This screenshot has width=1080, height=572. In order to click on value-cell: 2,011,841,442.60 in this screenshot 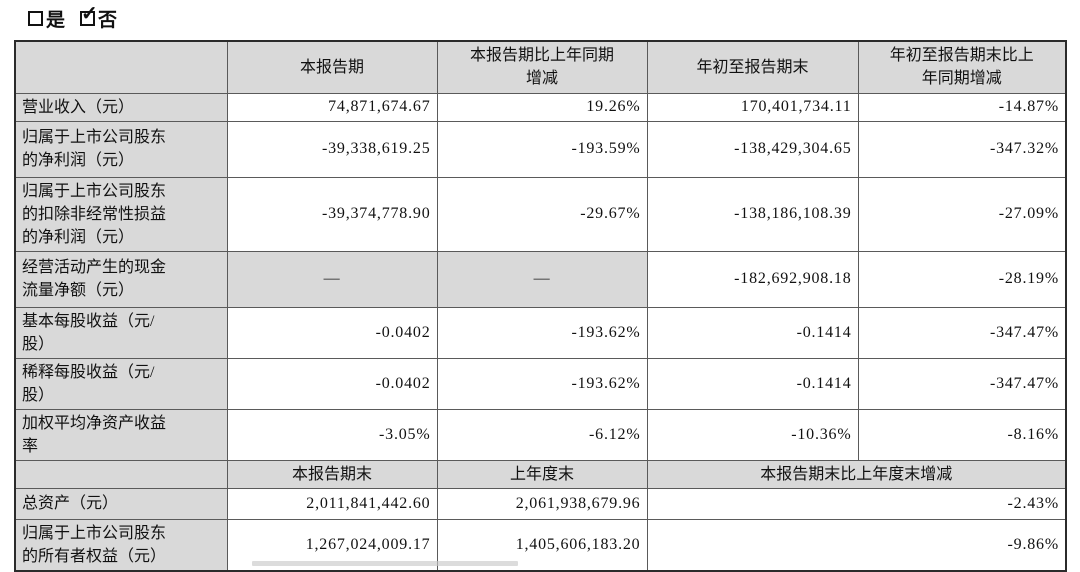, I will do `click(332, 503)`.